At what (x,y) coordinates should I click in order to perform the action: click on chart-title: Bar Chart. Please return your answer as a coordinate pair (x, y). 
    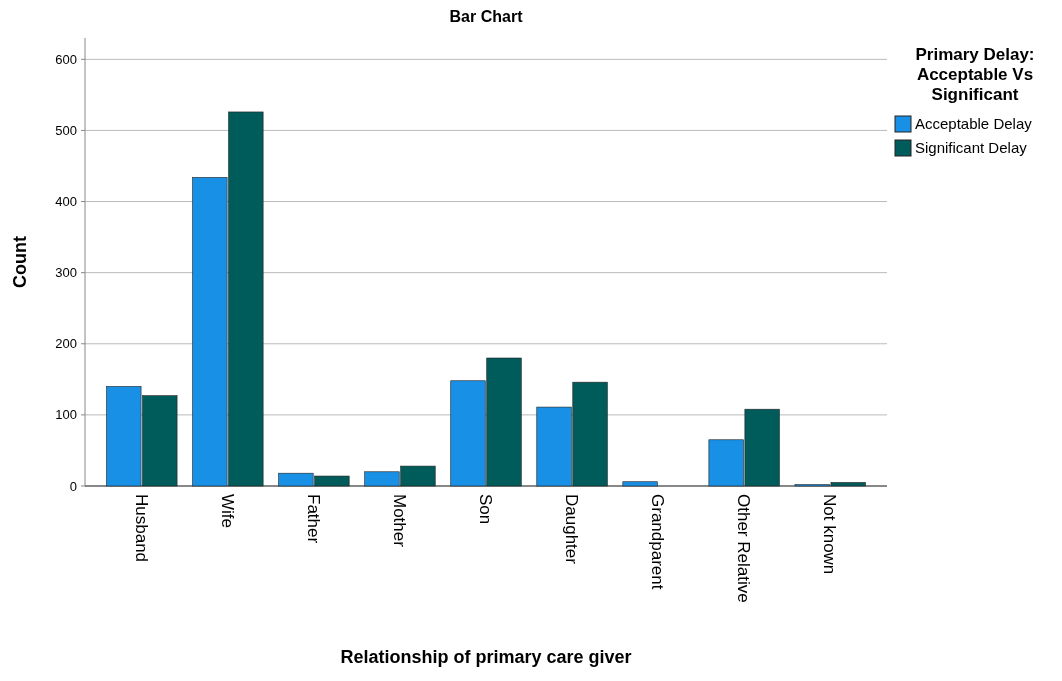
    Looking at the image, I should click on (486, 16).